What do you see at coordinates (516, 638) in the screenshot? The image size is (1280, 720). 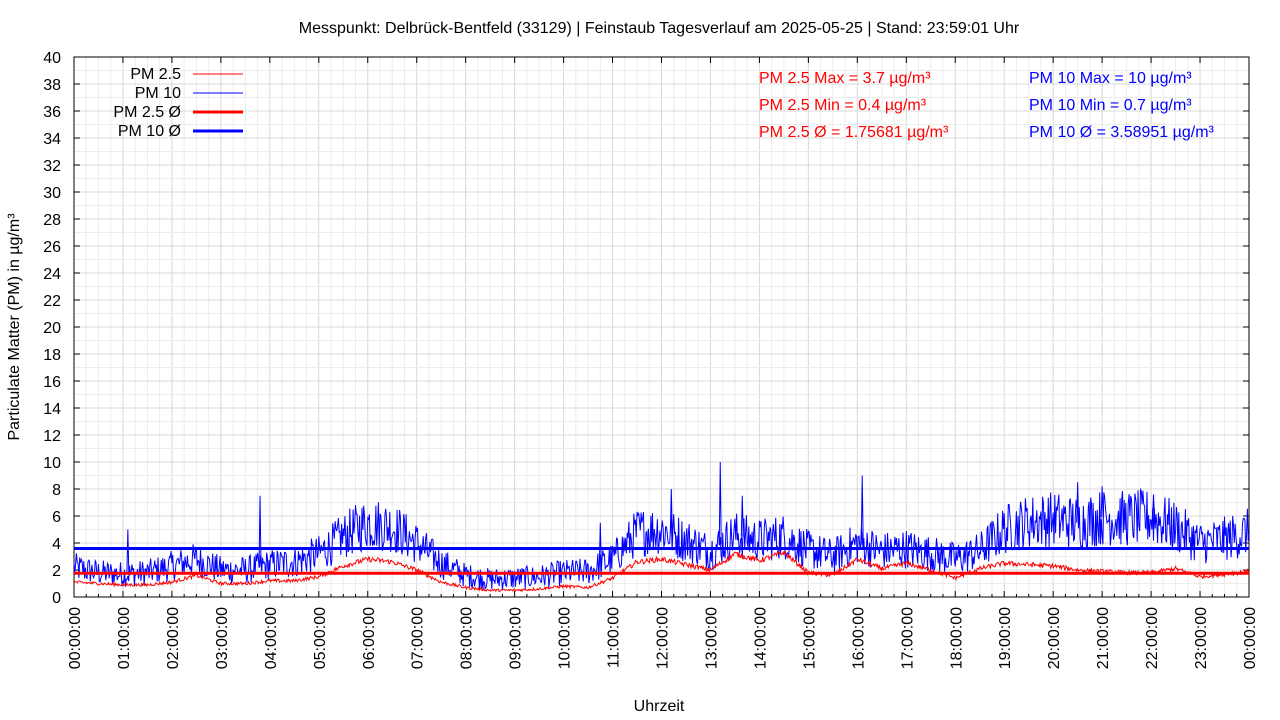 I see `x-tick-label: 09:00:00` at bounding box center [516, 638].